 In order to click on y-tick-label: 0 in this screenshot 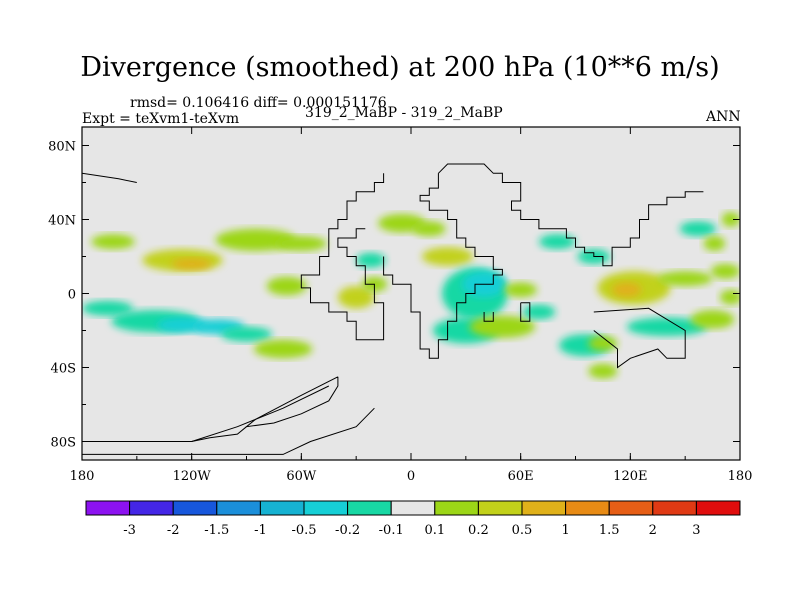, I will do `click(72, 295)`.